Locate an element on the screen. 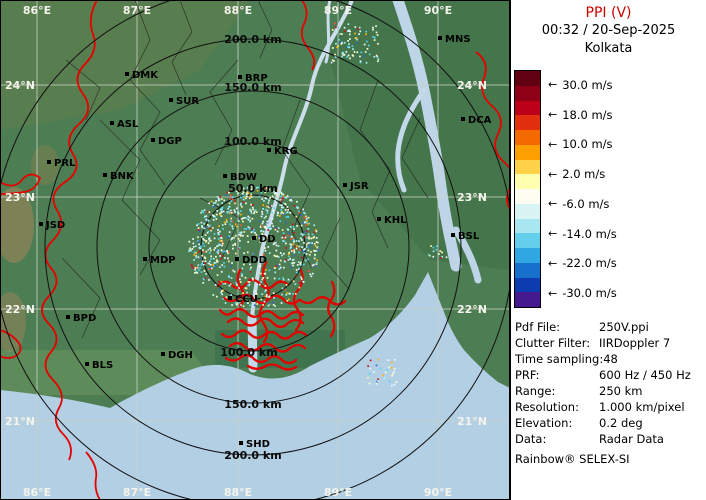 The width and height of the screenshot is (706, 500). range-ring-label: 150.0 km is located at coordinates (252, 404).